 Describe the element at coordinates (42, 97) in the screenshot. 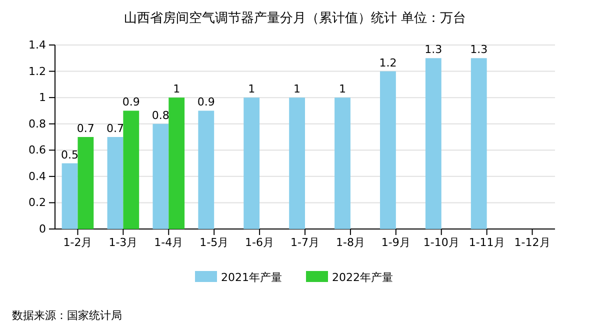

I see `y-tick-label: 1` at that location.